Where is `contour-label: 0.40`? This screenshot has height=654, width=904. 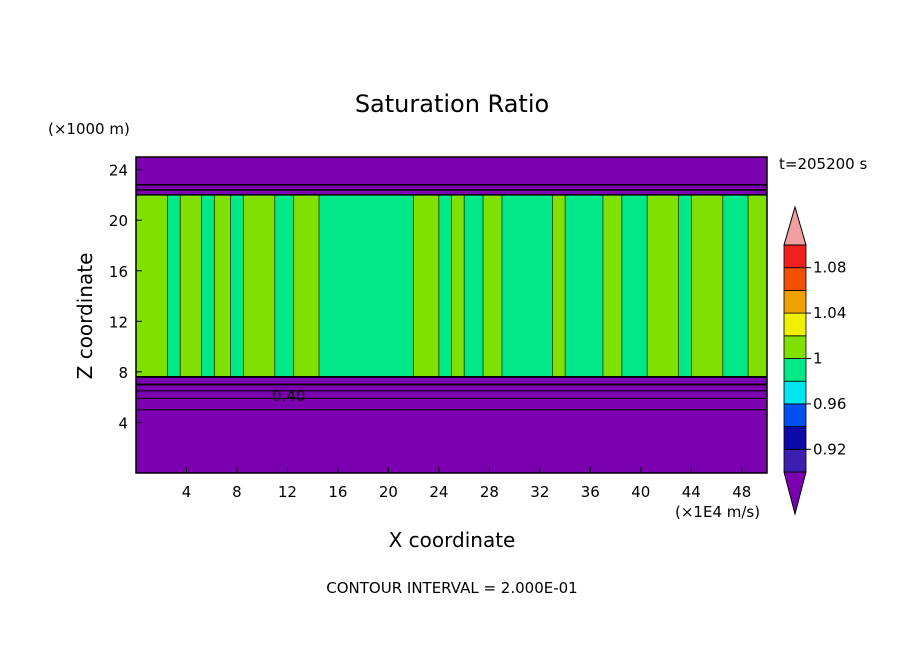 contour-label: 0.40 is located at coordinates (288, 396).